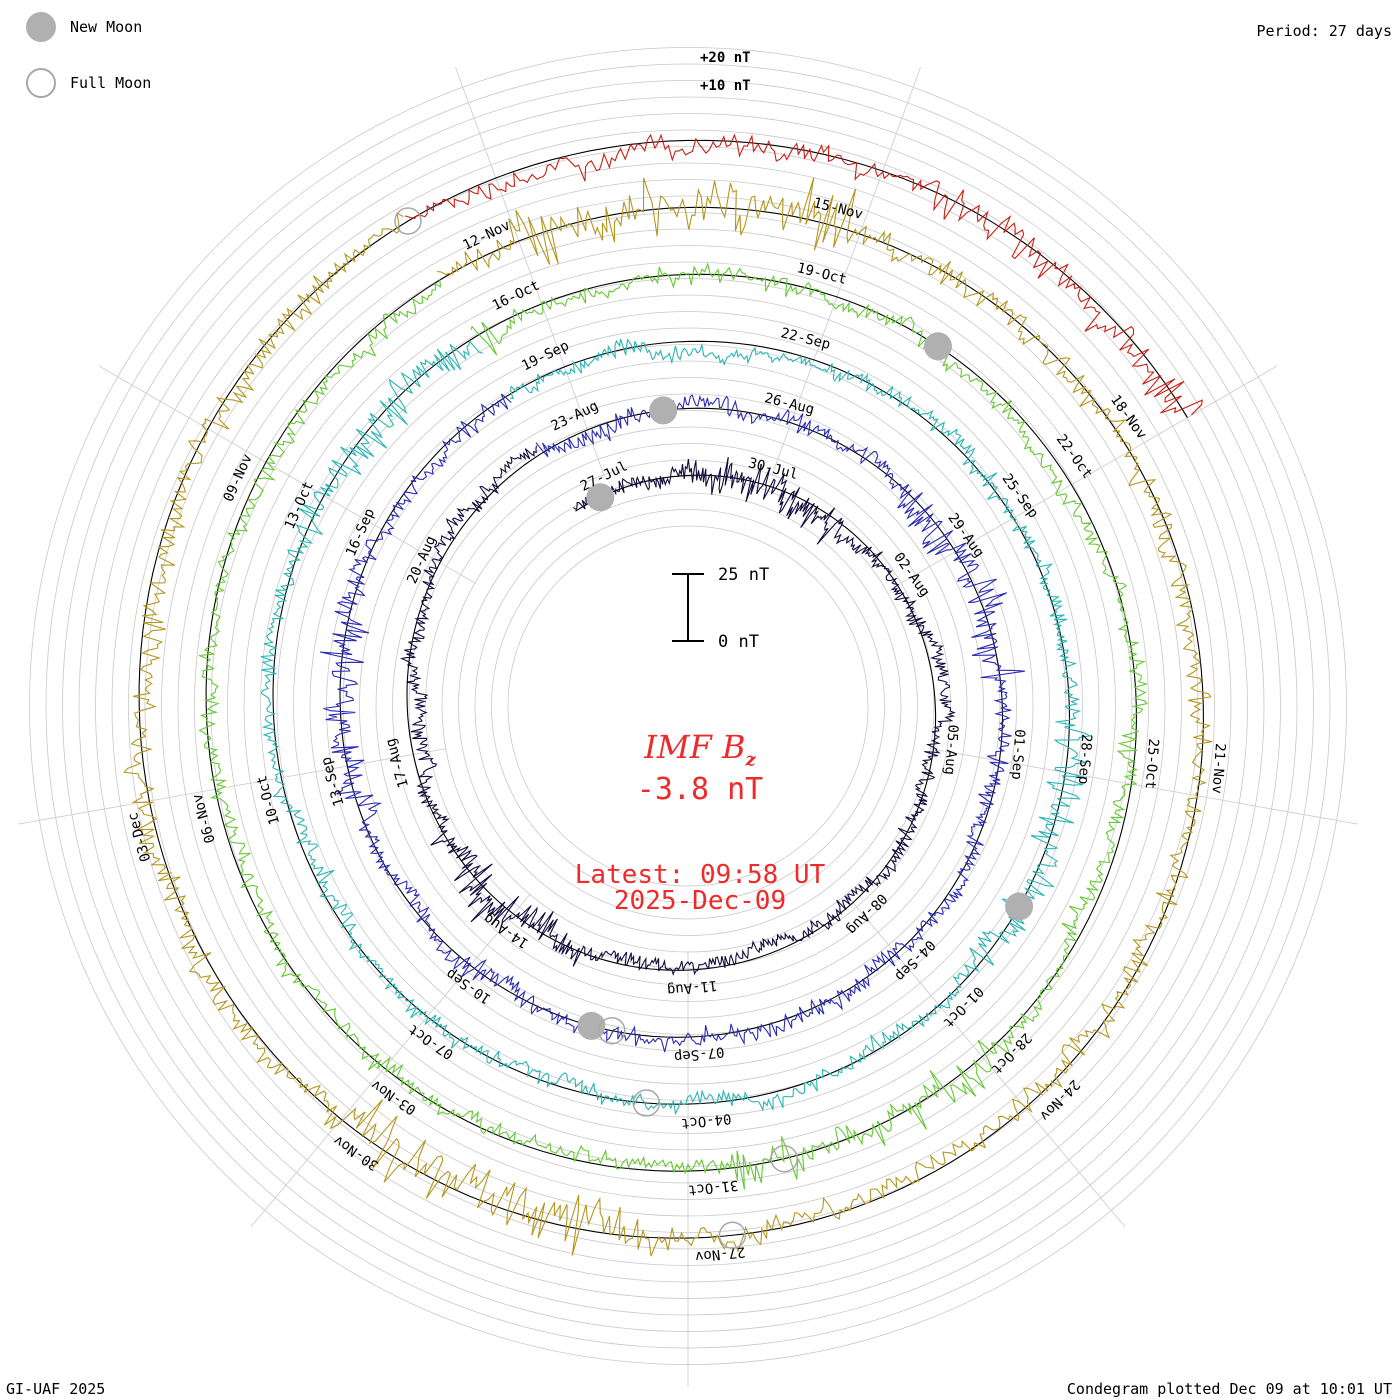  I want to click on date-tick-label: 05-Aug, so click(950, 750).